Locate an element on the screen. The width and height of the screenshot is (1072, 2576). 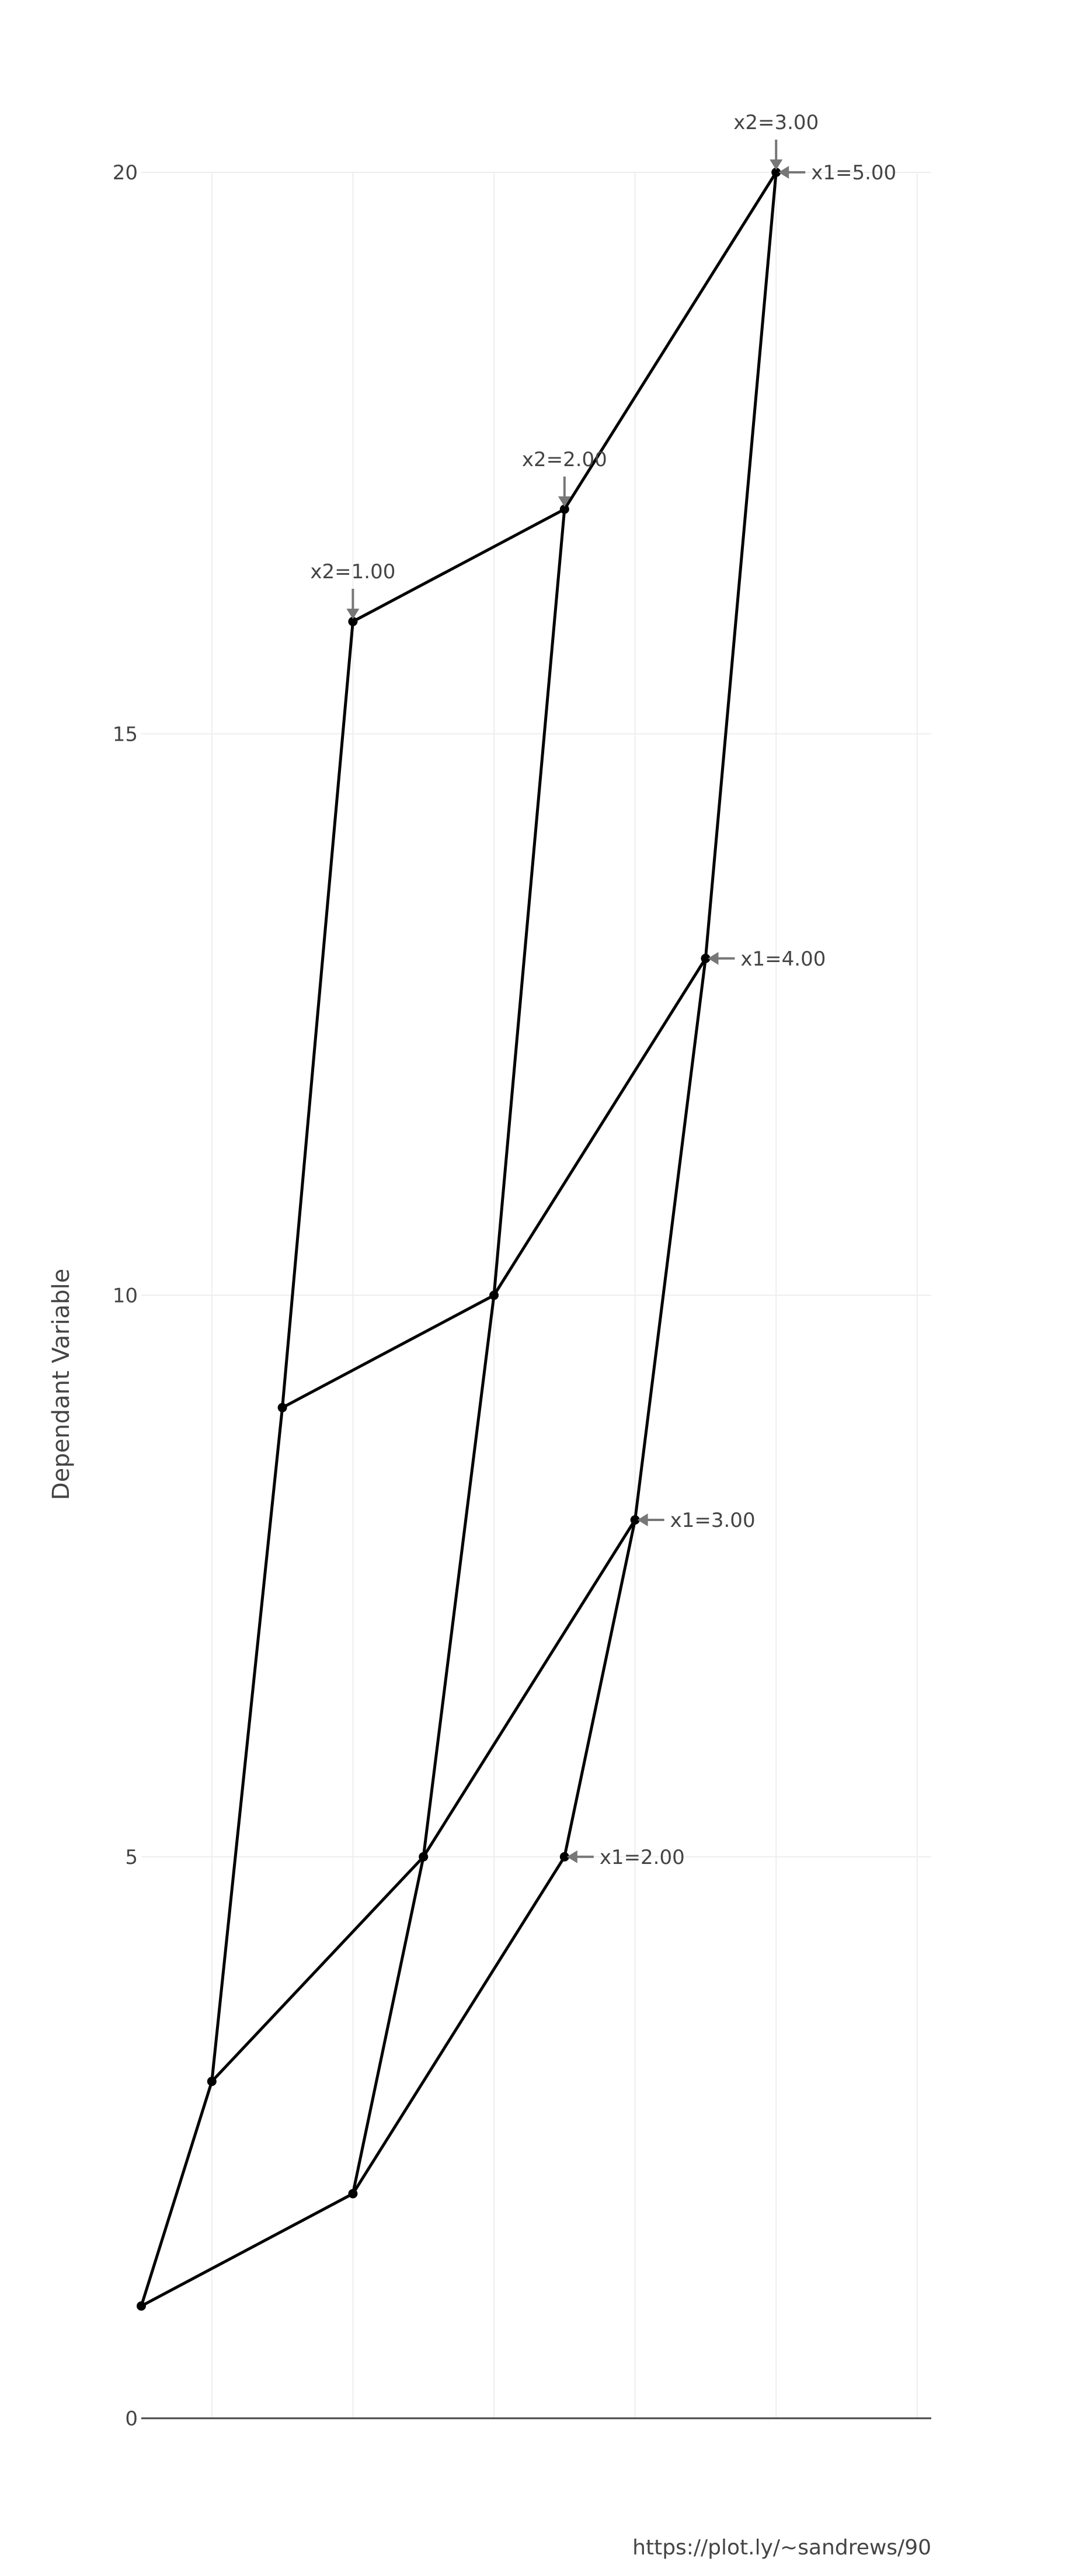
y-tick-label: 0 is located at coordinates (131, 2419).